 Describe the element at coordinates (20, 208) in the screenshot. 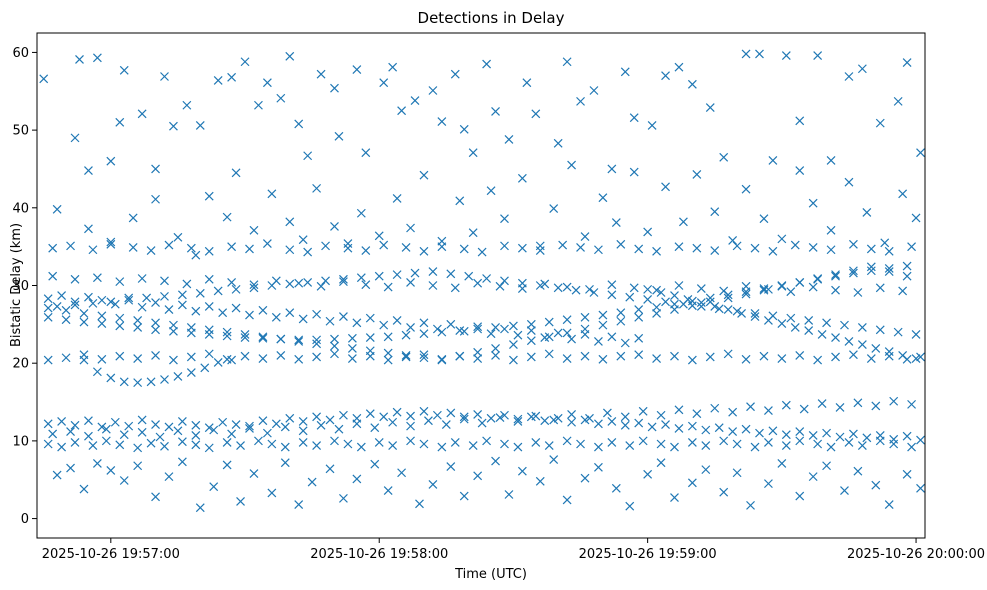

I see `y-tick-label: 40` at that location.